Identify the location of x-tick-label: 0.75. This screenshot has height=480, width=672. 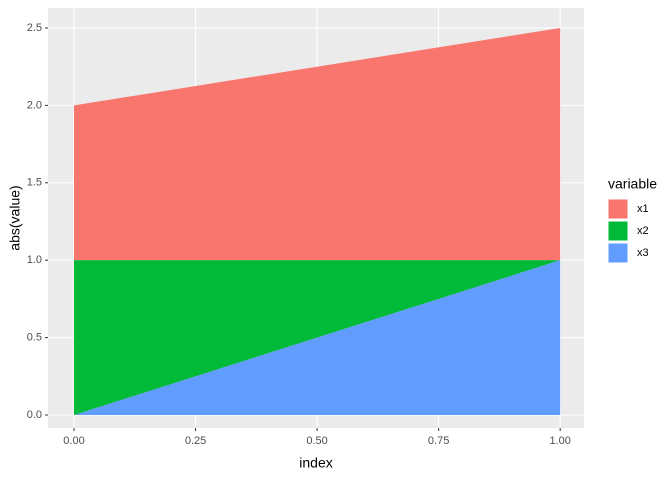
(438, 441).